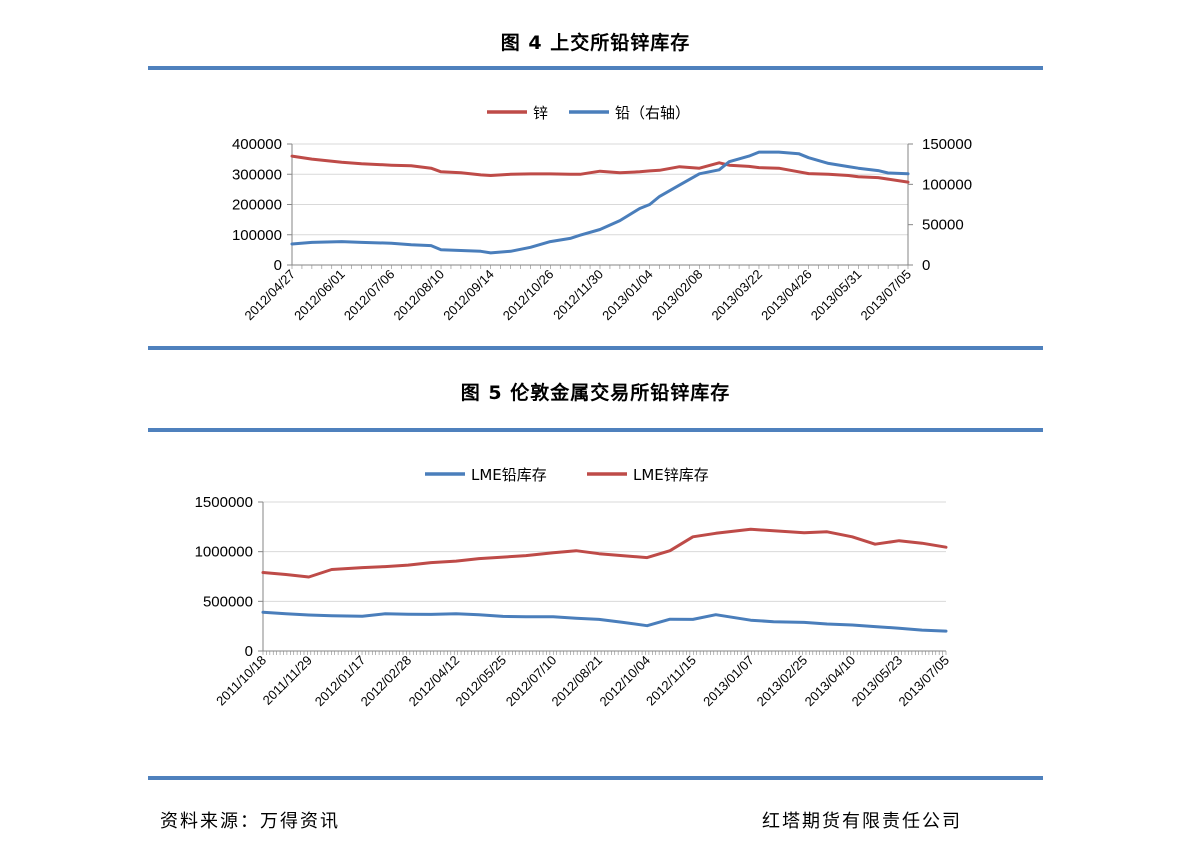  What do you see at coordinates (578, 295) in the screenshot?
I see `x-tick-label: 2012/11/30` at bounding box center [578, 295].